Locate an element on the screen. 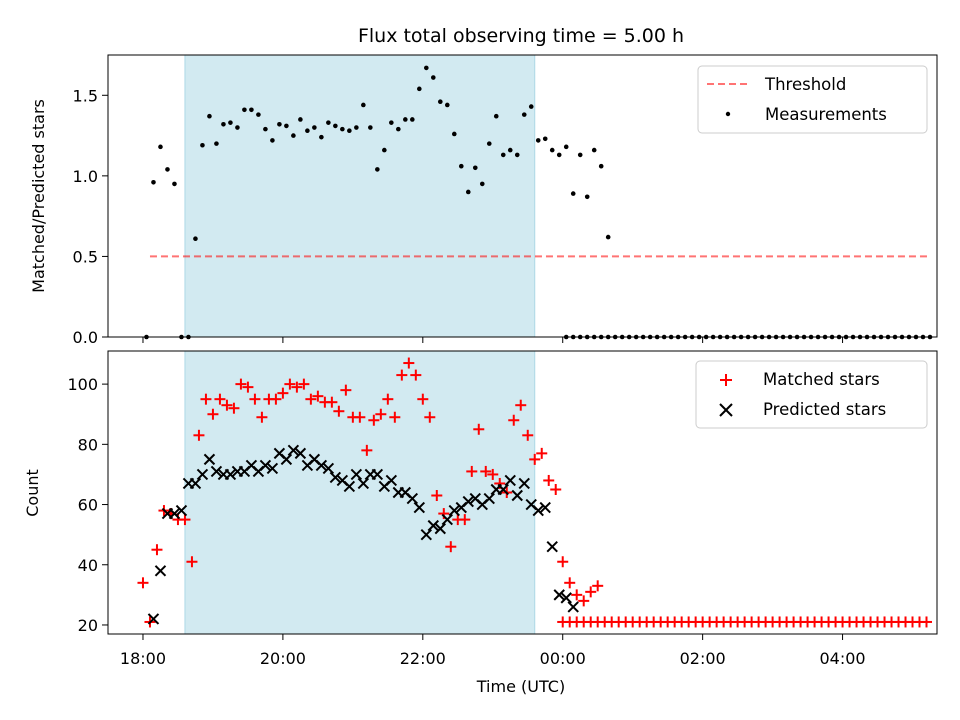 The image size is (960, 720). bottom-x-axis: 18:00 20:00 22:00 00:00 02:00 04:00 is located at coordinates (493, 651).